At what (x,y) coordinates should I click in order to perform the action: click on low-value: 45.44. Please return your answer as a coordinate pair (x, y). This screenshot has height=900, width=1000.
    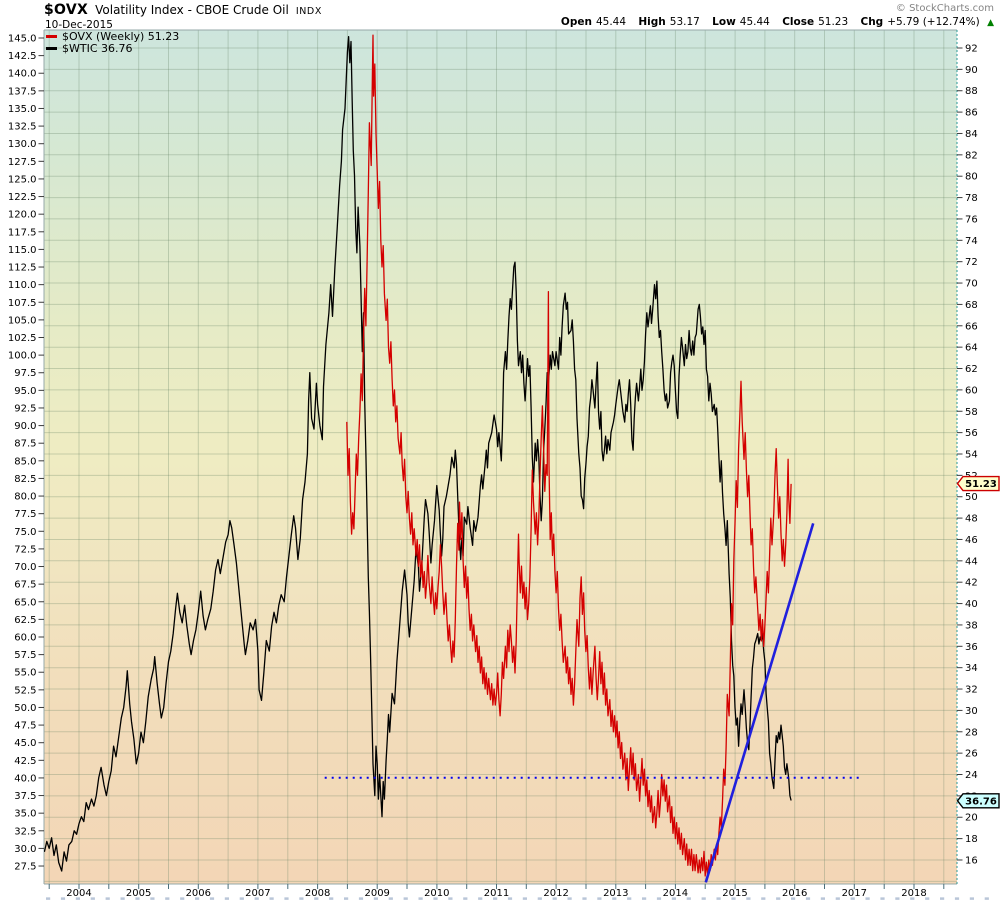
    Looking at the image, I should click on (754, 22).